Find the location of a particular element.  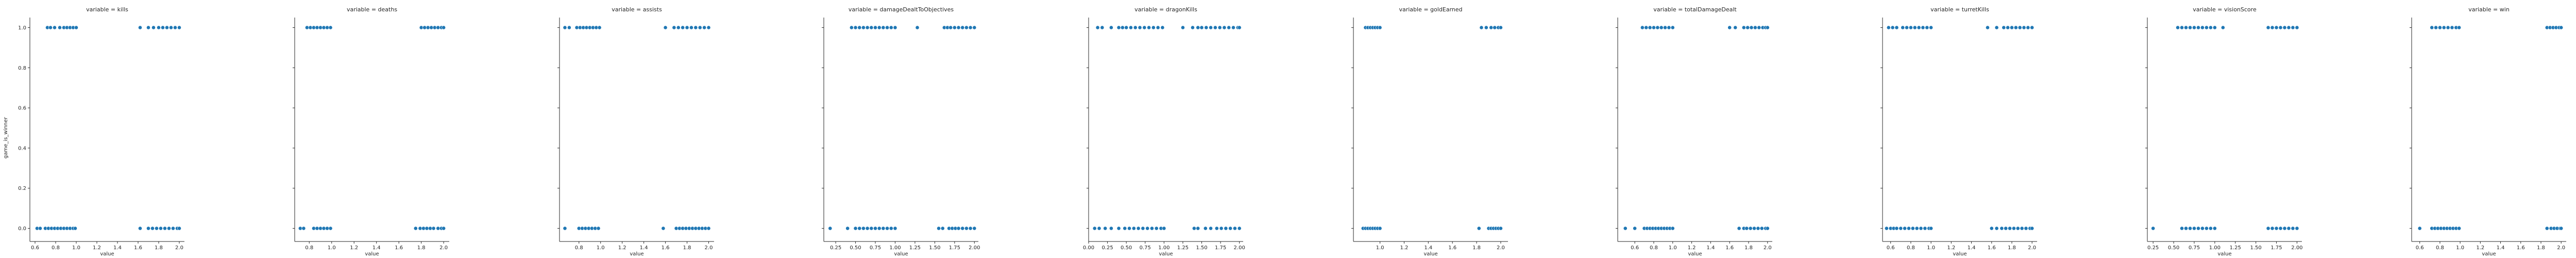

x-tick-label: 0.6 is located at coordinates (1891, 248).